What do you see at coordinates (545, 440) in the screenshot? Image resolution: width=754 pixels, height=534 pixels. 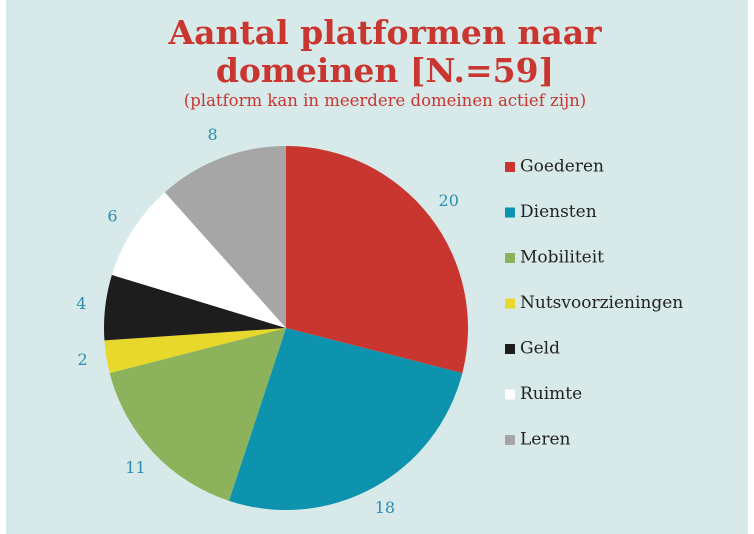 I see `legend-label: Leren` at bounding box center [545, 440].